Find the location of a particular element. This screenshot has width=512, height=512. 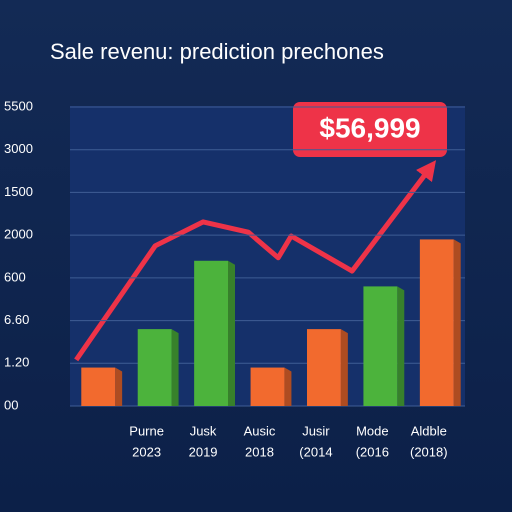

y-tick-label: 5500 is located at coordinates (18, 105).